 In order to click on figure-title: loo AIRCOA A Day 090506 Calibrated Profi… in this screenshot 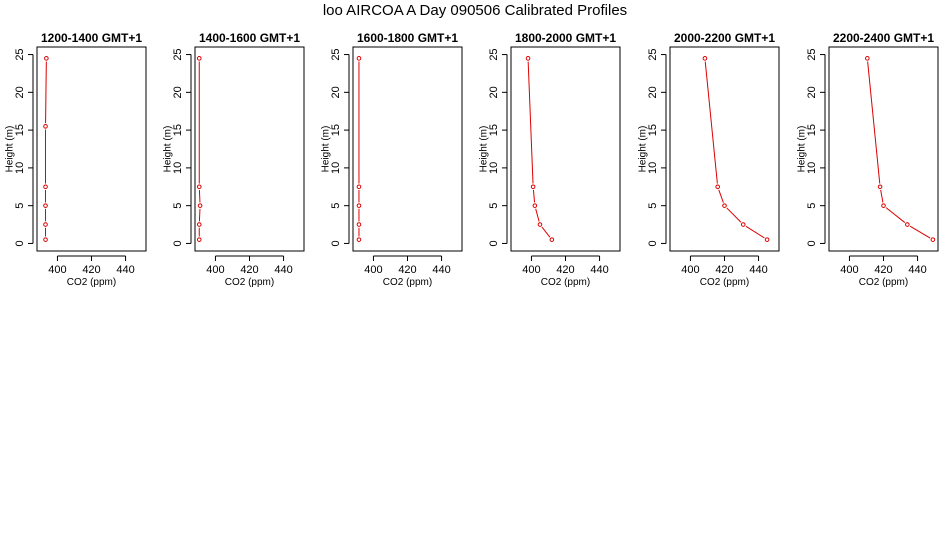, I will do `click(475, 10)`.